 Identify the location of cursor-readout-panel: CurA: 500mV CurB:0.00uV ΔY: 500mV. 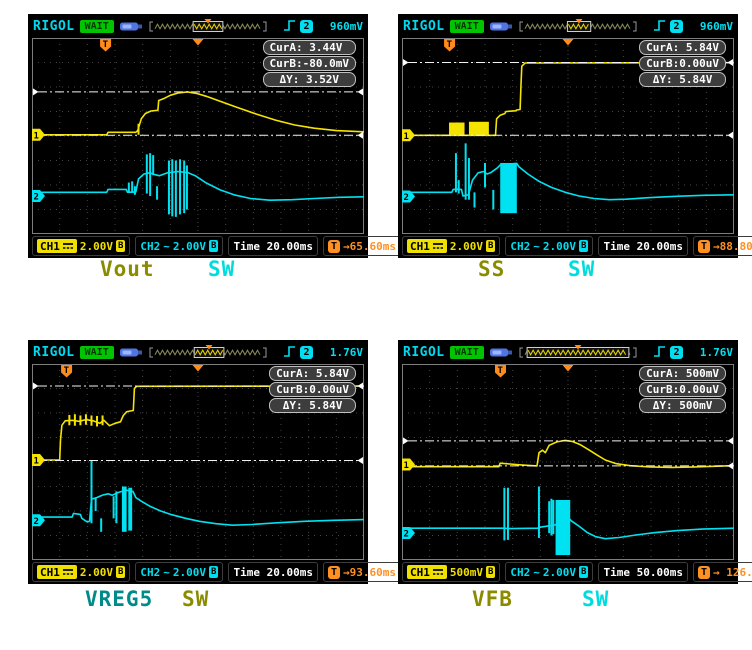
(682, 390).